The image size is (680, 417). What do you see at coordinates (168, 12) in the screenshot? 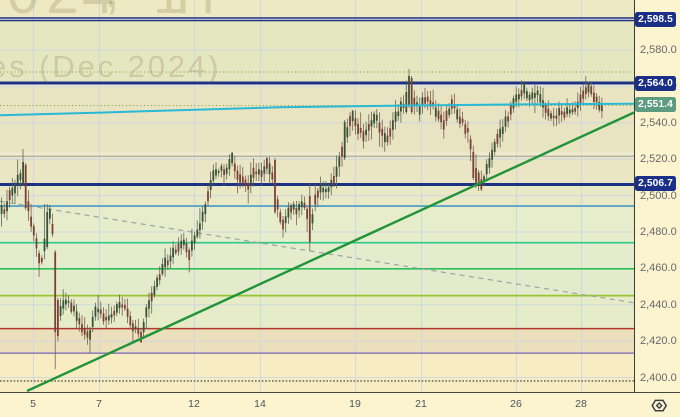
I see `svg-text: 1` at bounding box center [168, 12].